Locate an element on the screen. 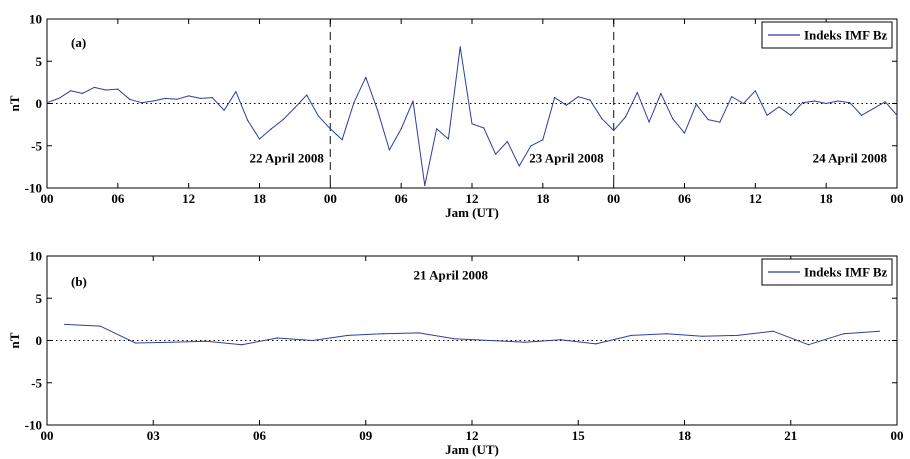 Image resolution: width=910 pixels, height=459 pixels. x-tick-label: 09 is located at coordinates (366, 435).